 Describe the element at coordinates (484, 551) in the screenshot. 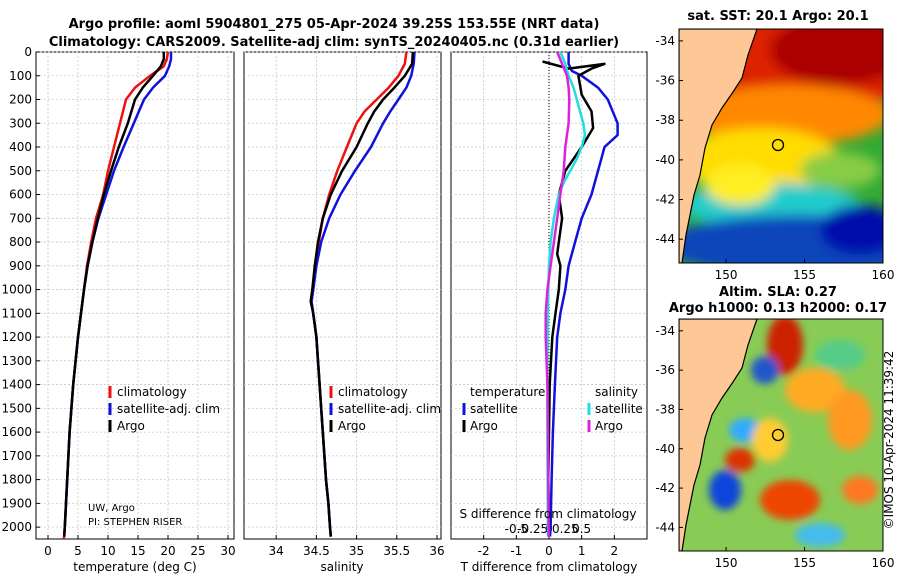

I see `x-tick-label: -2` at that location.